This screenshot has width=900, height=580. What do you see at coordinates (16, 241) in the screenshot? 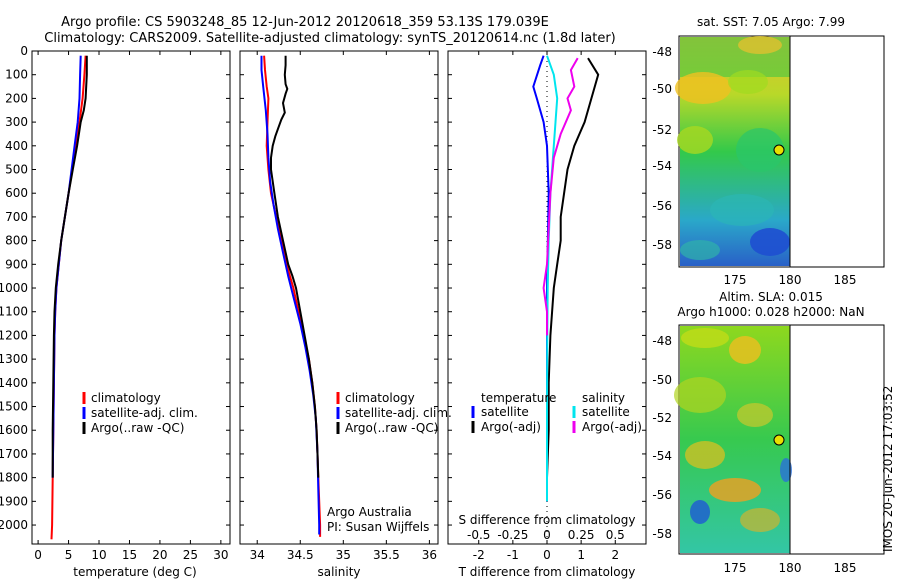
I see `ytick-label-800: 800` at bounding box center [16, 241].